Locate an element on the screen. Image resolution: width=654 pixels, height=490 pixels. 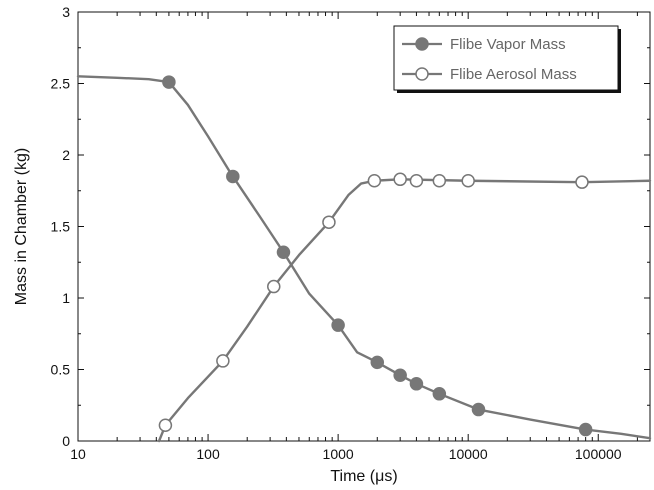
legend: Flibe Vapor Mass Flibe Aerosol Mass is located at coordinates (507, 59).